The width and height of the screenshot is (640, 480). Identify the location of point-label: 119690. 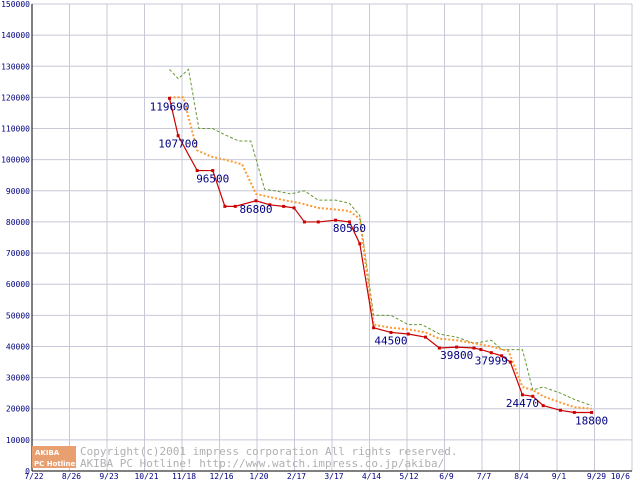
(170, 106).